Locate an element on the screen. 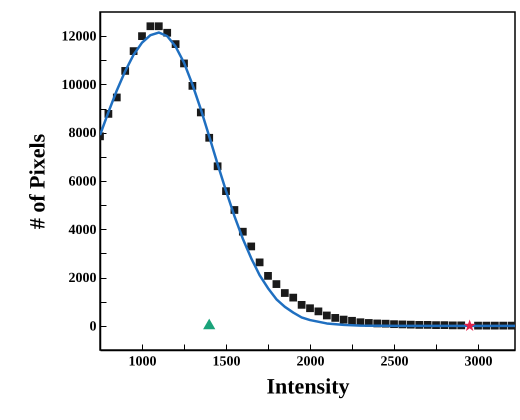  x-tick-label: 2500 is located at coordinates (394, 362).